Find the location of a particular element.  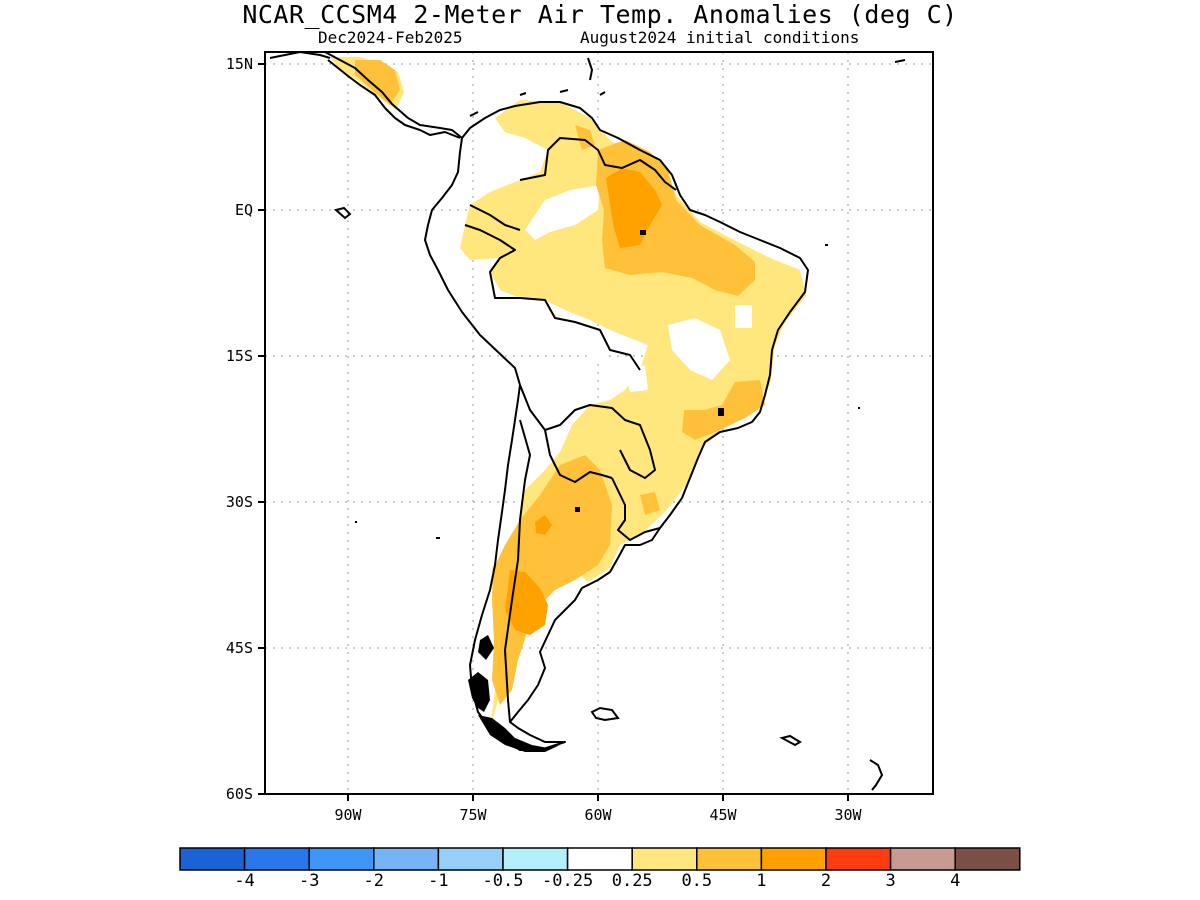

legend-label: -4 is located at coordinates (244, 881).